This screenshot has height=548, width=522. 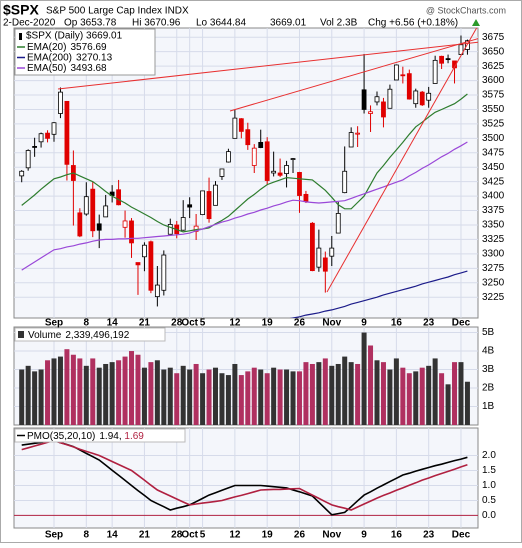 I want to click on x-tick-label: 26, so click(x=300, y=323).